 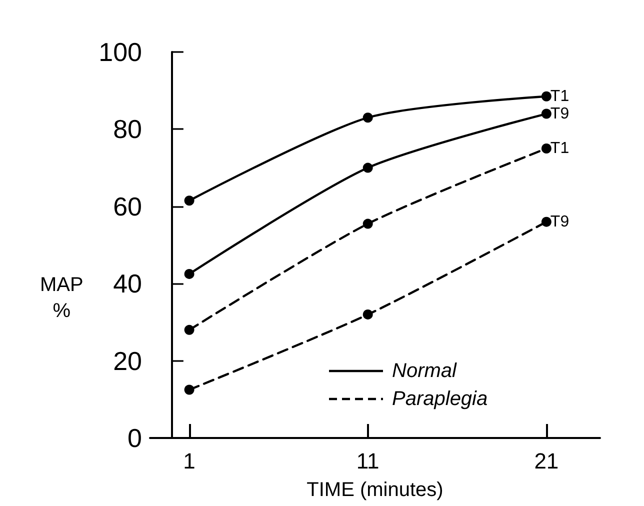 I want to click on y-tick-label: 20, so click(x=127, y=361).